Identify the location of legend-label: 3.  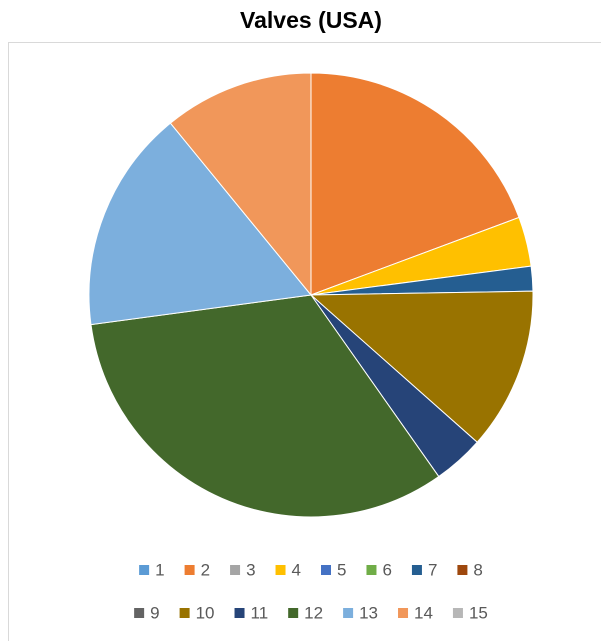
(250, 569).